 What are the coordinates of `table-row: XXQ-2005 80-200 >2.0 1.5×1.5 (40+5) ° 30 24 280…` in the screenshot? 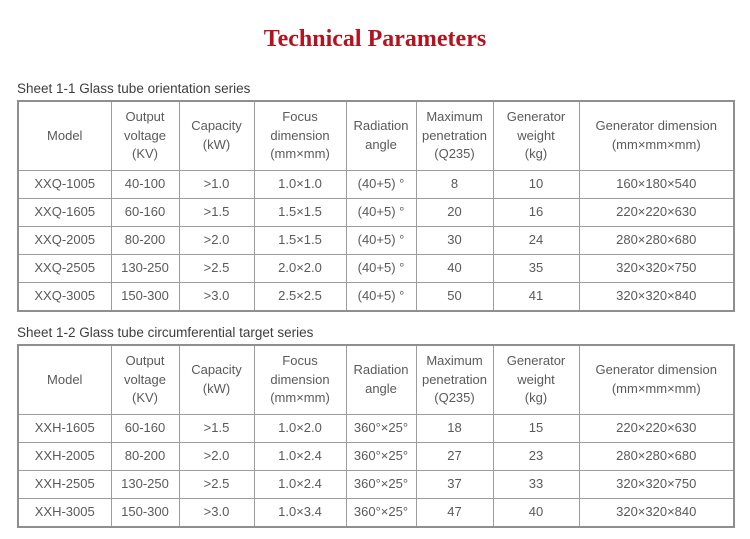 It's located at (376, 240).